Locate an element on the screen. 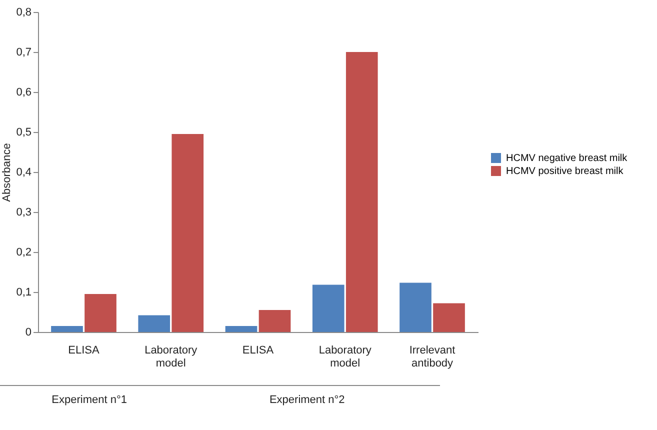  y-tick-label: 0,6 is located at coordinates (24, 92).